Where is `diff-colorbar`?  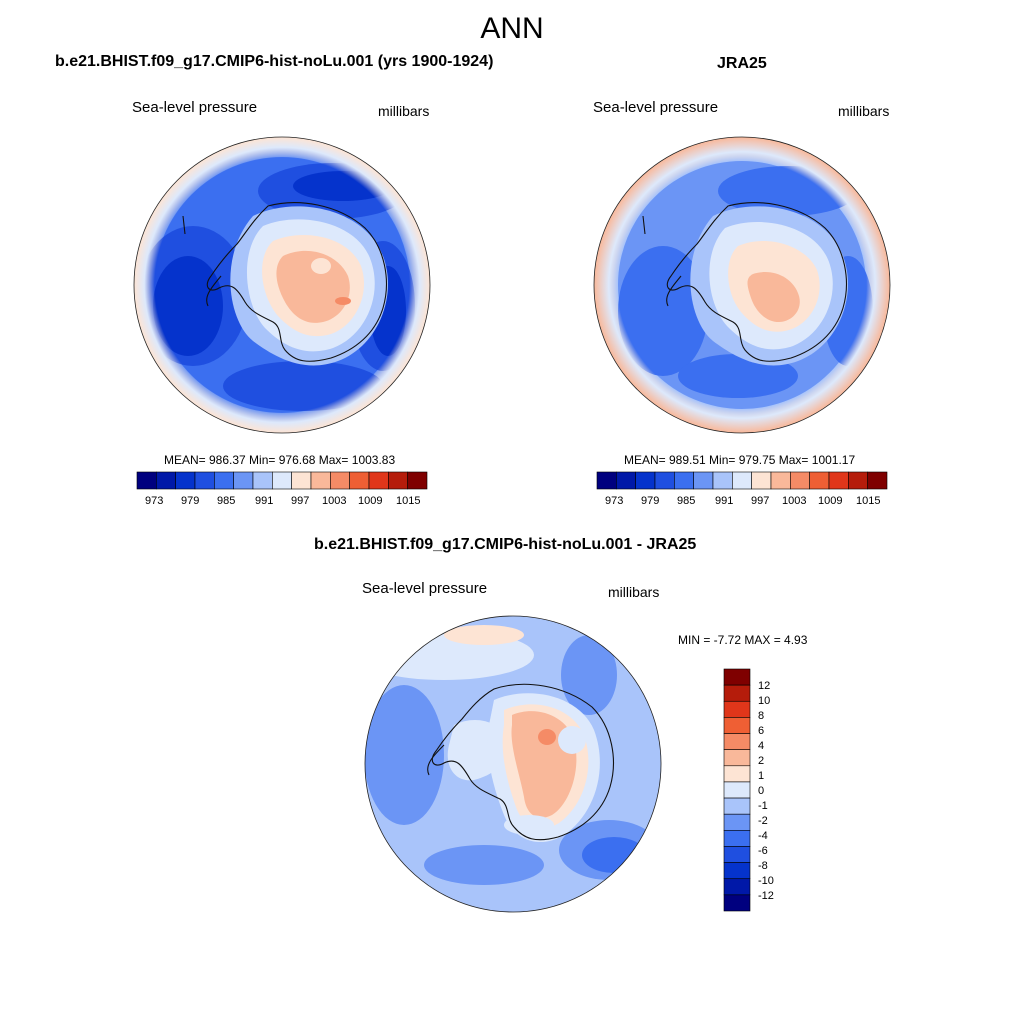
diff-colorbar is located at coordinates (737, 790).